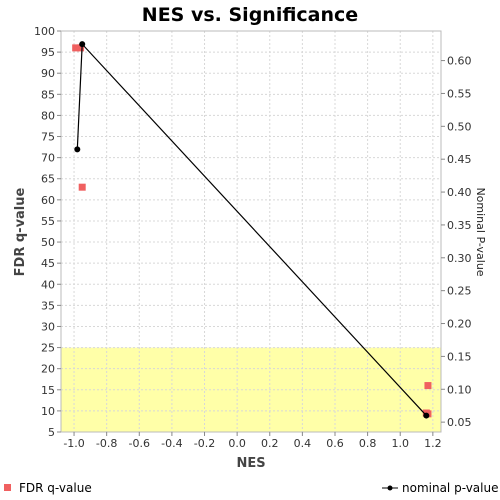 Image resolution: width=500 pixels, height=500 pixels. I want to click on y-tick-label: 80, so click(48, 115).